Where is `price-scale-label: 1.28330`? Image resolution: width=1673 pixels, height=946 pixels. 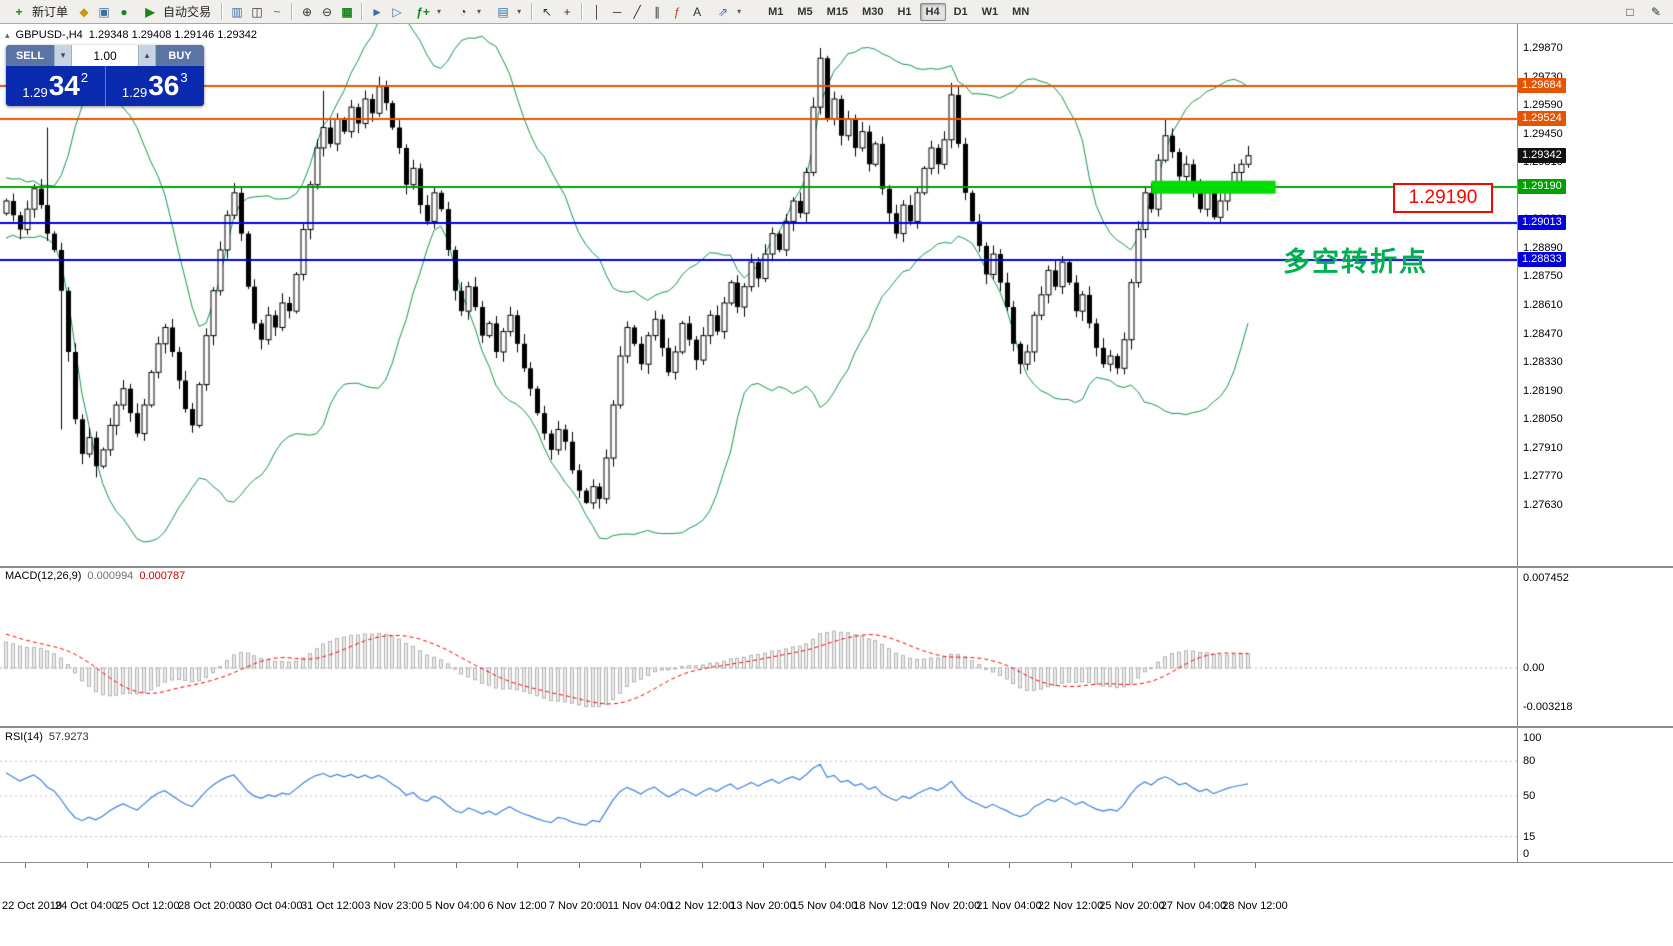
price-scale-label: 1.28330 is located at coordinates (1543, 362).